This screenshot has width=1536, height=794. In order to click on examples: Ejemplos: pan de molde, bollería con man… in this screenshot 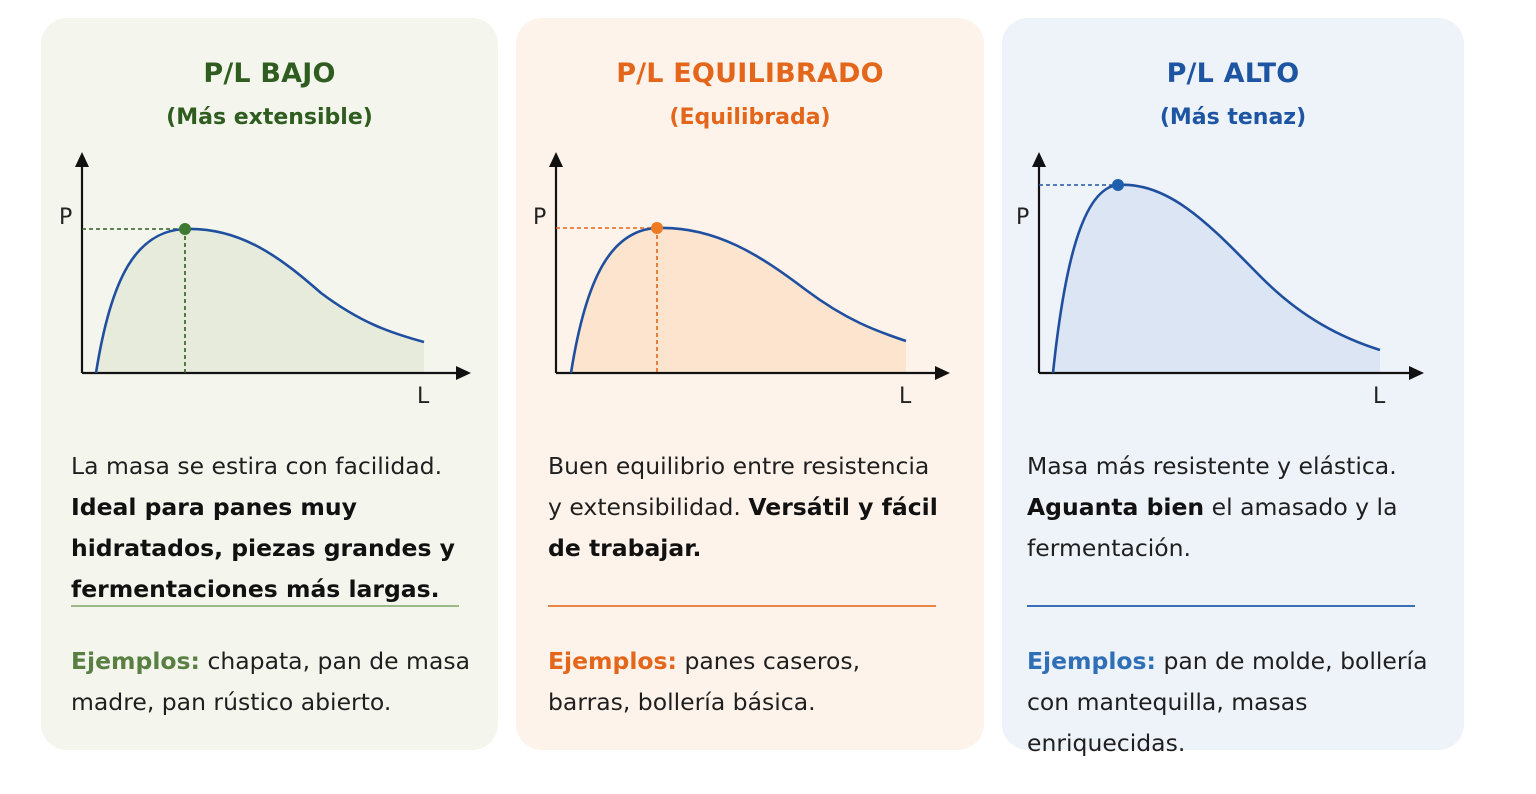, I will do `click(1242, 702)`.